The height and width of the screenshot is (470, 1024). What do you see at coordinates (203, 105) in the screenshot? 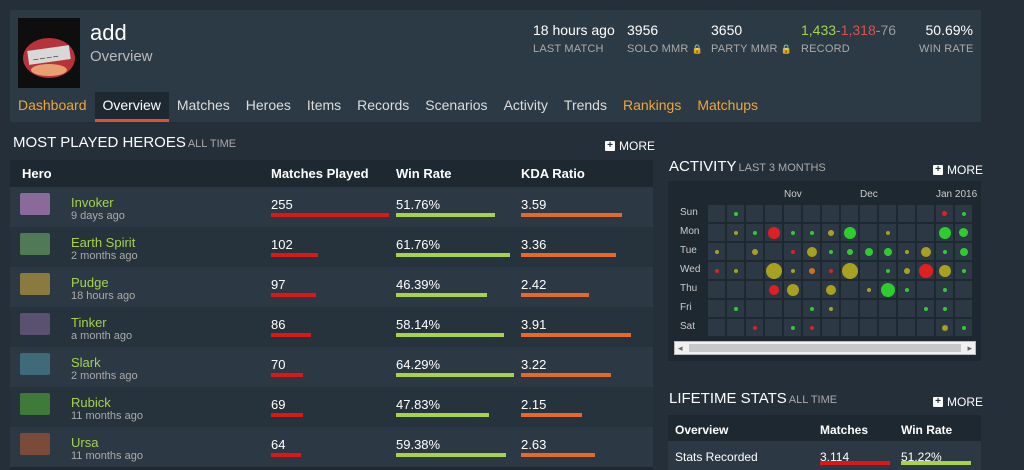
I see `tab-matches: Matches` at bounding box center [203, 105].